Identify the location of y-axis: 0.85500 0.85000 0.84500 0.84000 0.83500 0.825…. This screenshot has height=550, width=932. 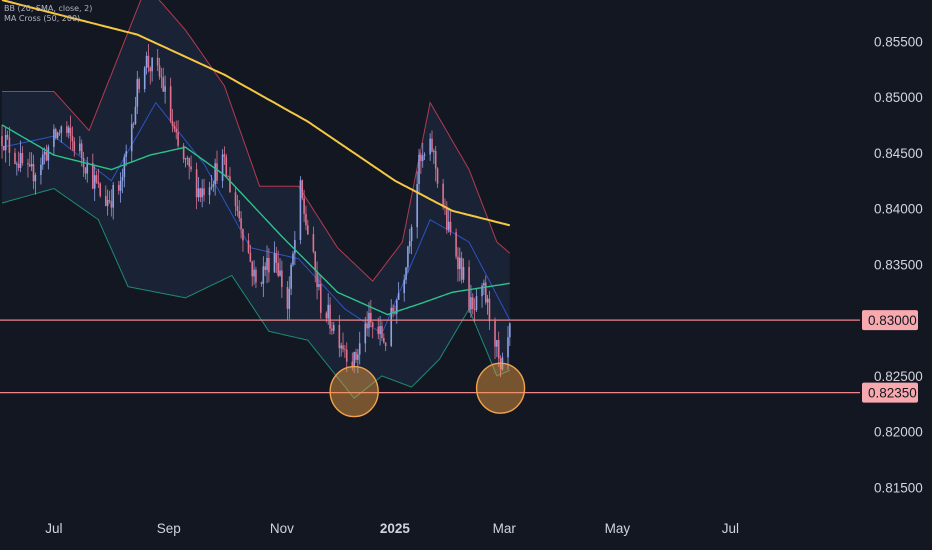
(892, 264).